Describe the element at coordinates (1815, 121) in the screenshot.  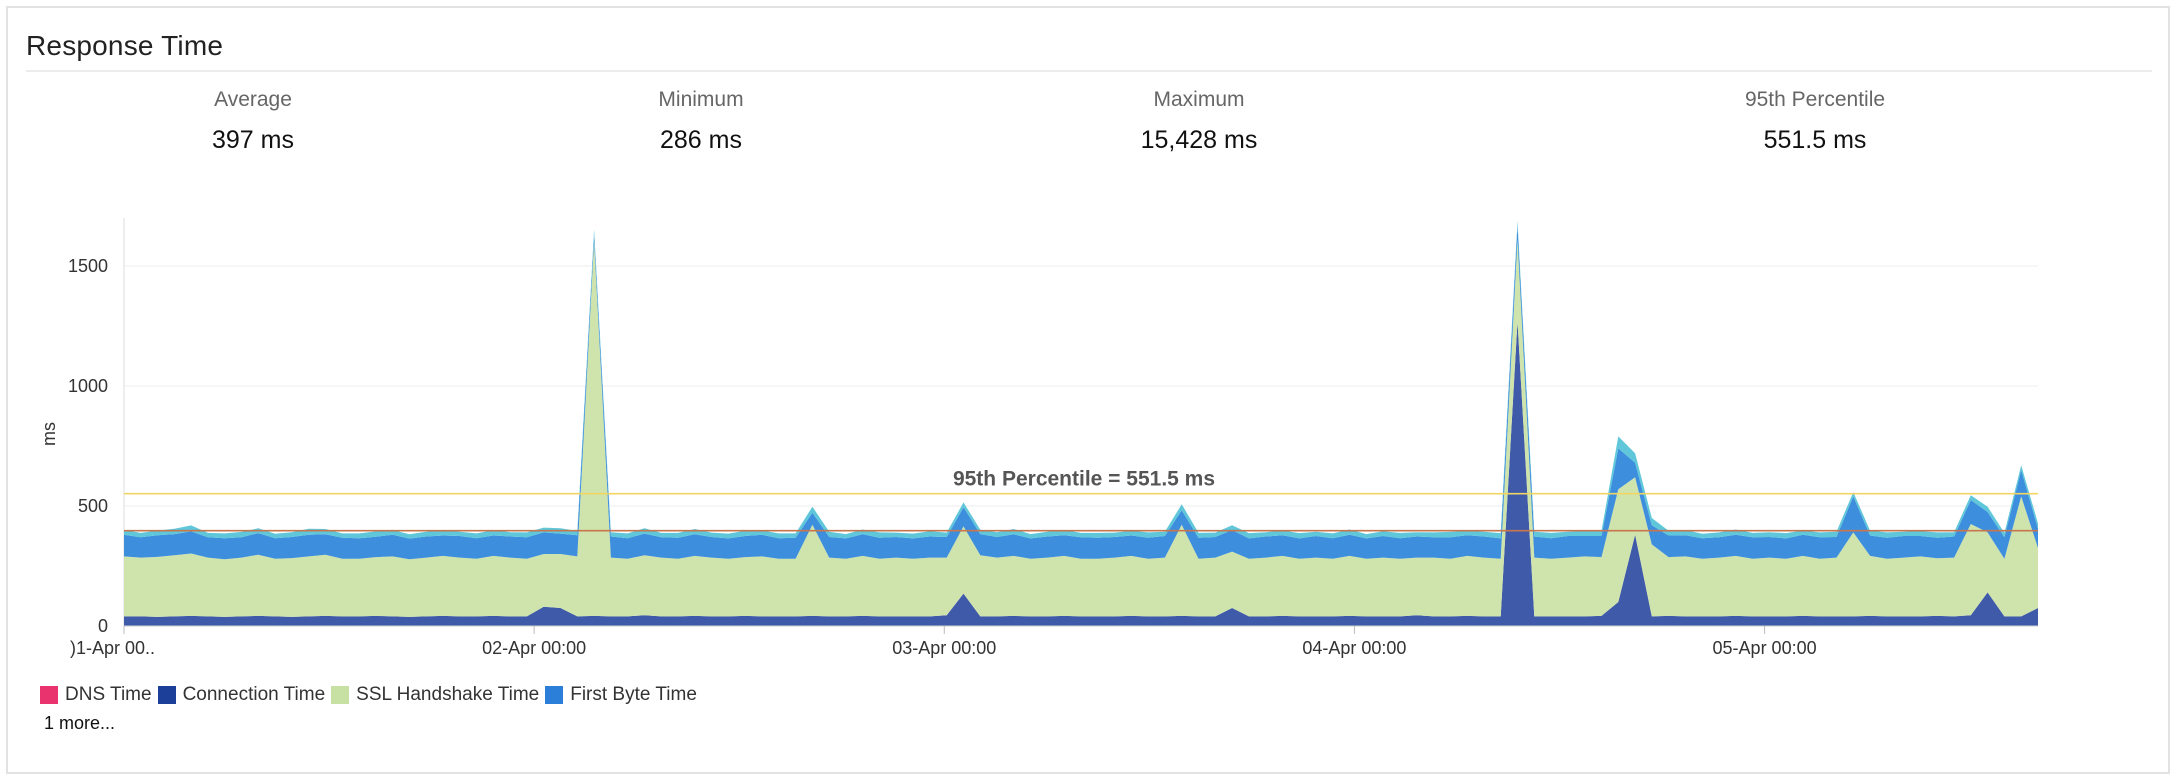
I see `stat-95th-percentile: 95th Percentile 551.5 ms` at that location.